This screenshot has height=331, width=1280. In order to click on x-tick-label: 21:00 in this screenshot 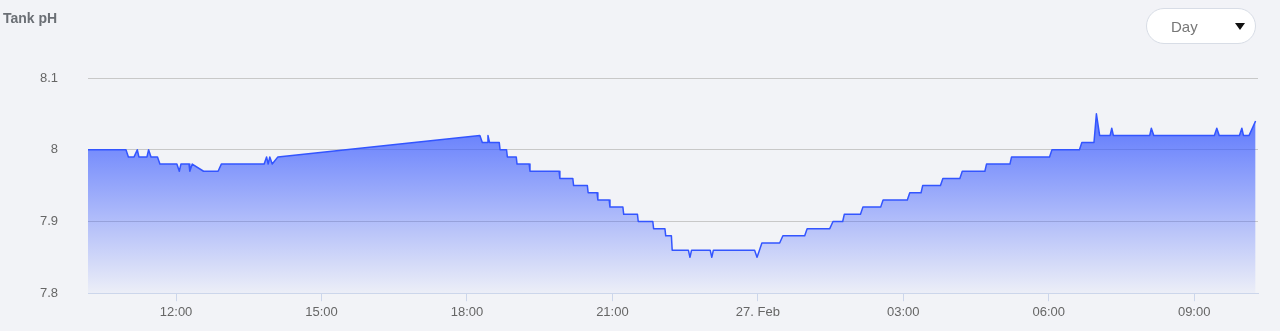, I will do `click(612, 311)`.